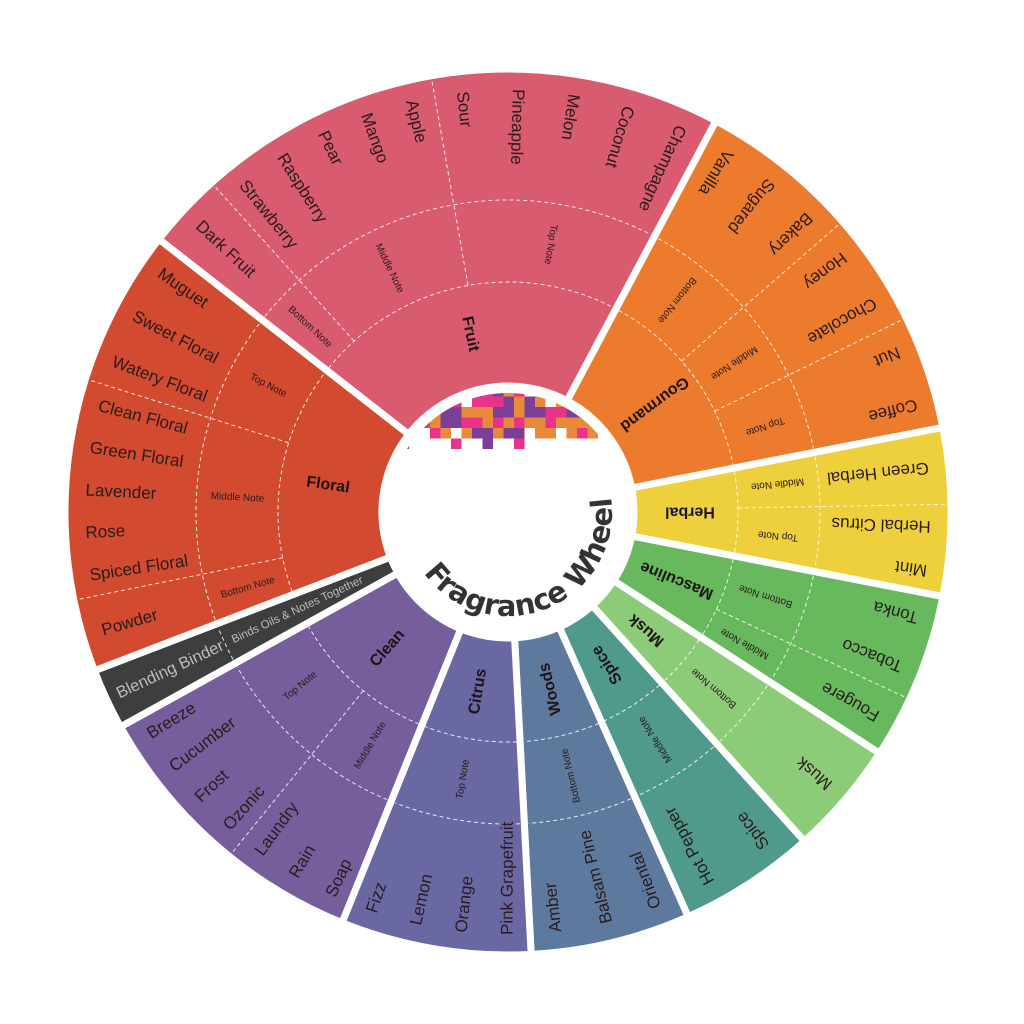 The width and height of the screenshot is (1024, 1024). I want to click on scent-item: Lavender, so click(121, 491).